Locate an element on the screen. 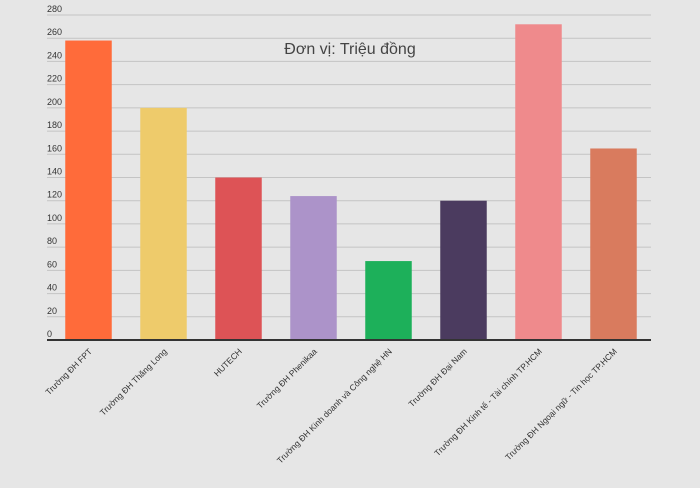 The image size is (700, 488). x-tick-label: Trường ĐH Phenikaa is located at coordinates (287, 378).